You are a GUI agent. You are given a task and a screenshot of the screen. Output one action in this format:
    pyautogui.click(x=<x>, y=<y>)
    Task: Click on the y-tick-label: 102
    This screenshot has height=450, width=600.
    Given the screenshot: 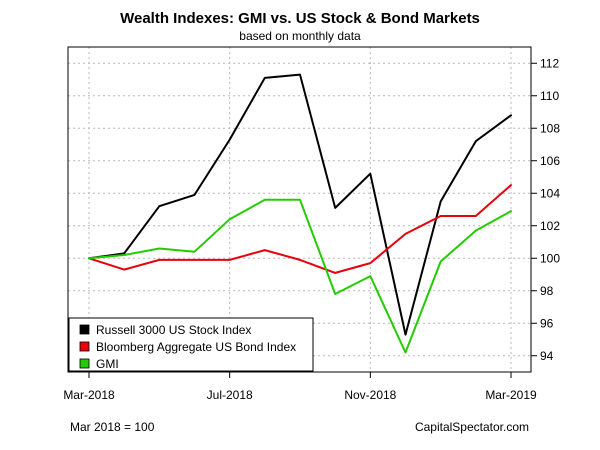 What is the action you would take?
    pyautogui.click(x=550, y=226)
    